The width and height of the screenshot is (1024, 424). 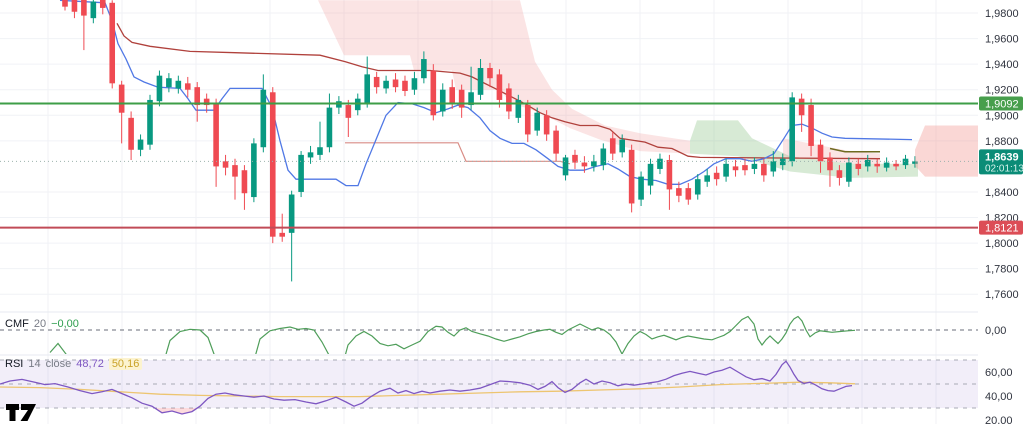 I want to click on tradingview-logo, so click(x=21, y=412).